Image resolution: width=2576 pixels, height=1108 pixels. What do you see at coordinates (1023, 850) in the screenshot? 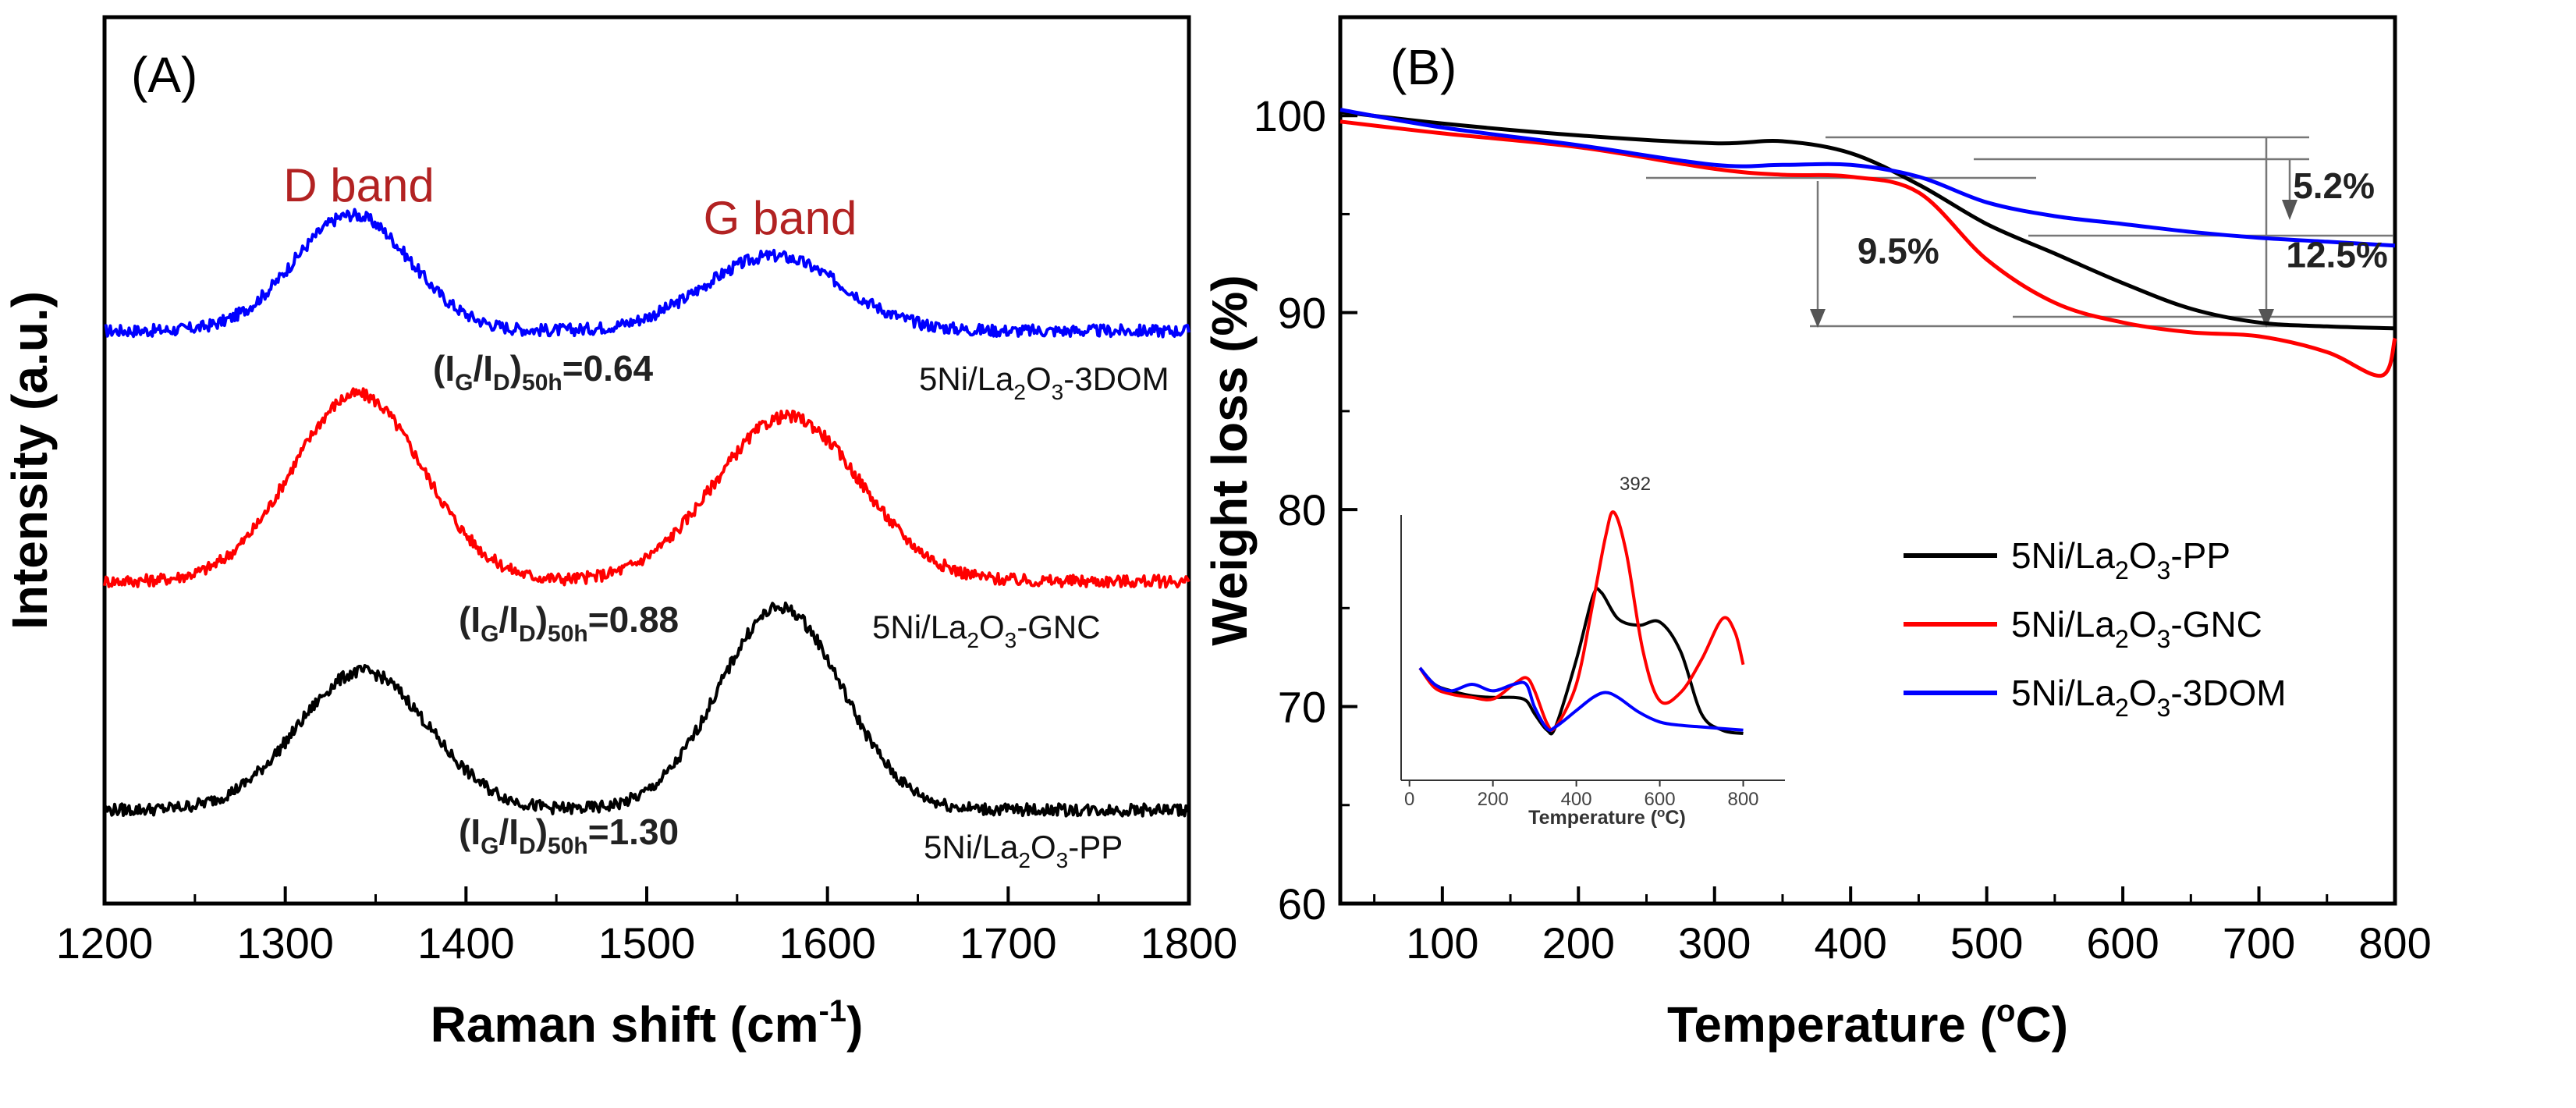
I see `label-pp: 5Ni/La2O3-PP` at bounding box center [1023, 850].